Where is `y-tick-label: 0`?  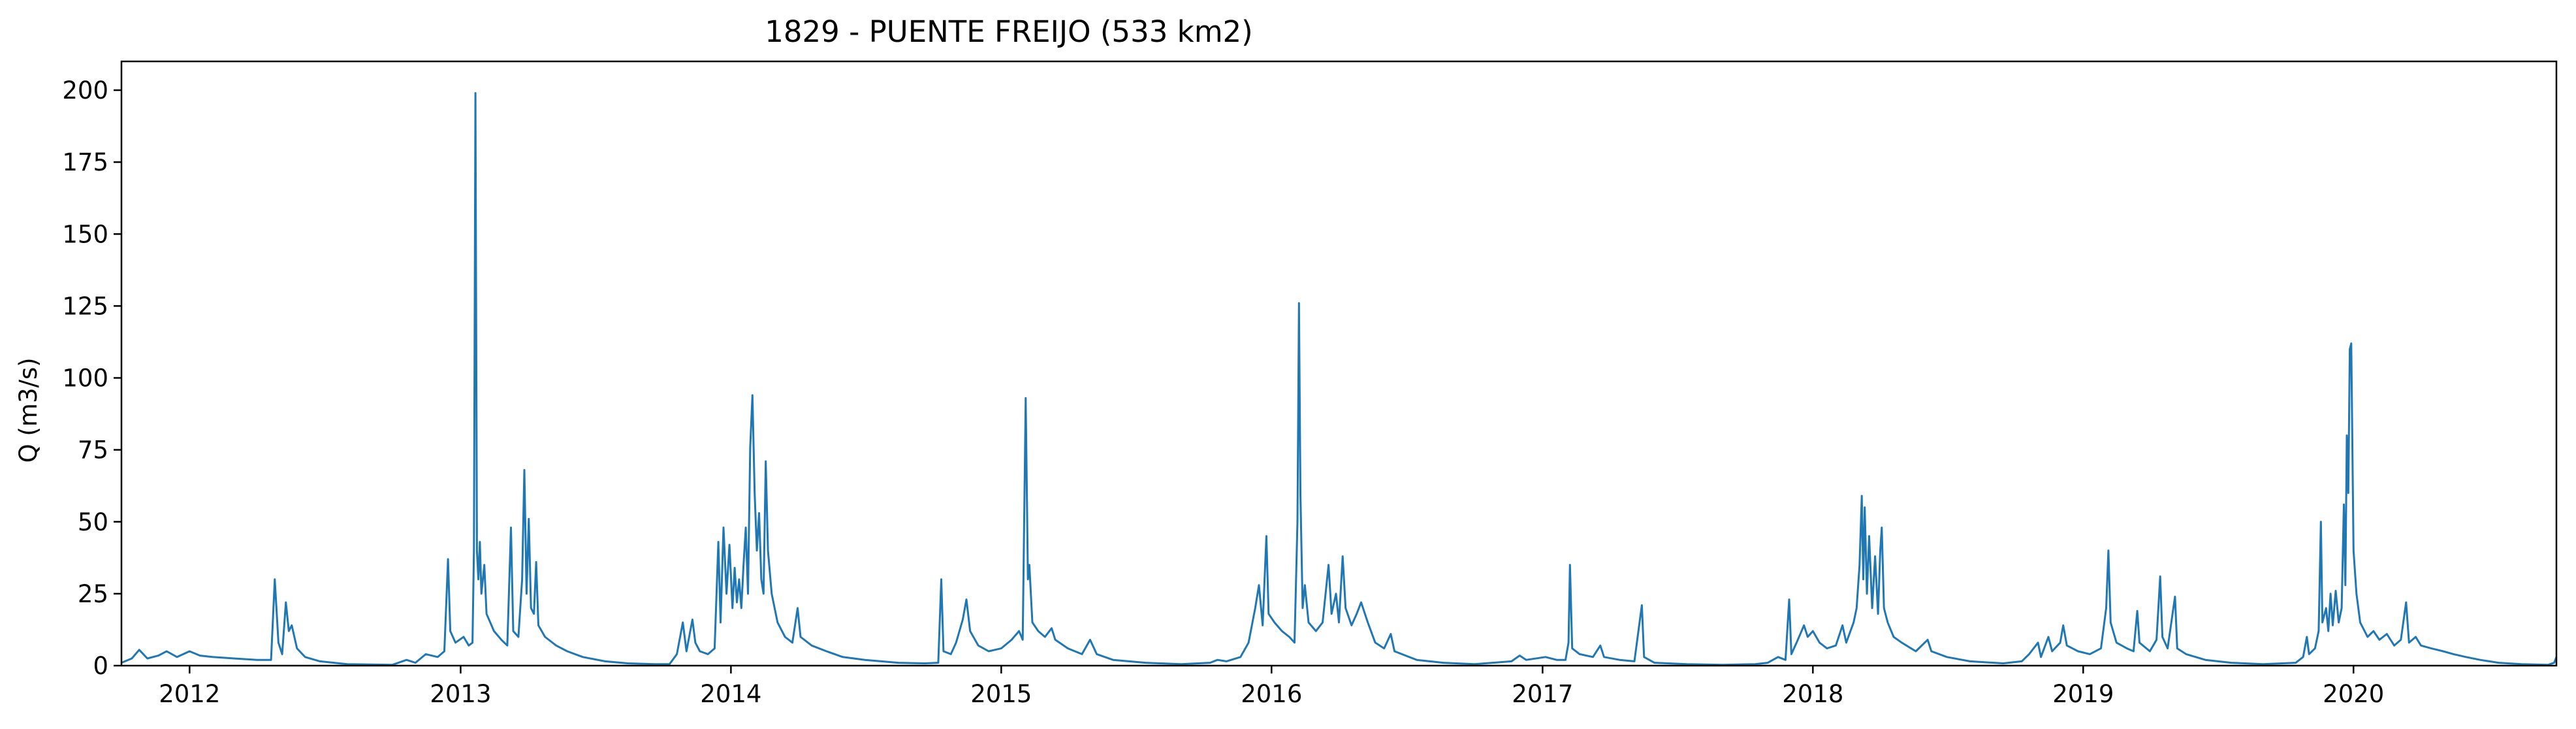
y-tick-label: 0 is located at coordinates (101, 666).